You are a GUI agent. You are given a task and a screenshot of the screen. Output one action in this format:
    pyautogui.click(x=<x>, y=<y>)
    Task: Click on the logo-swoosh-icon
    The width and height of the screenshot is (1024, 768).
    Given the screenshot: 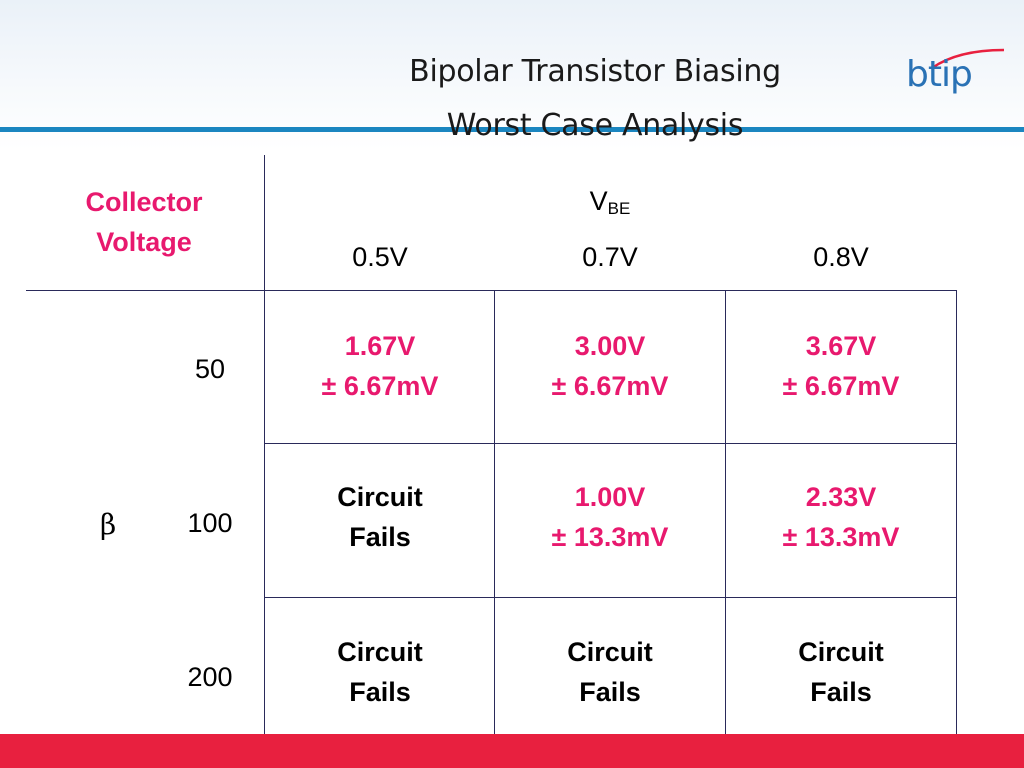 What is the action you would take?
    pyautogui.click(x=968, y=59)
    